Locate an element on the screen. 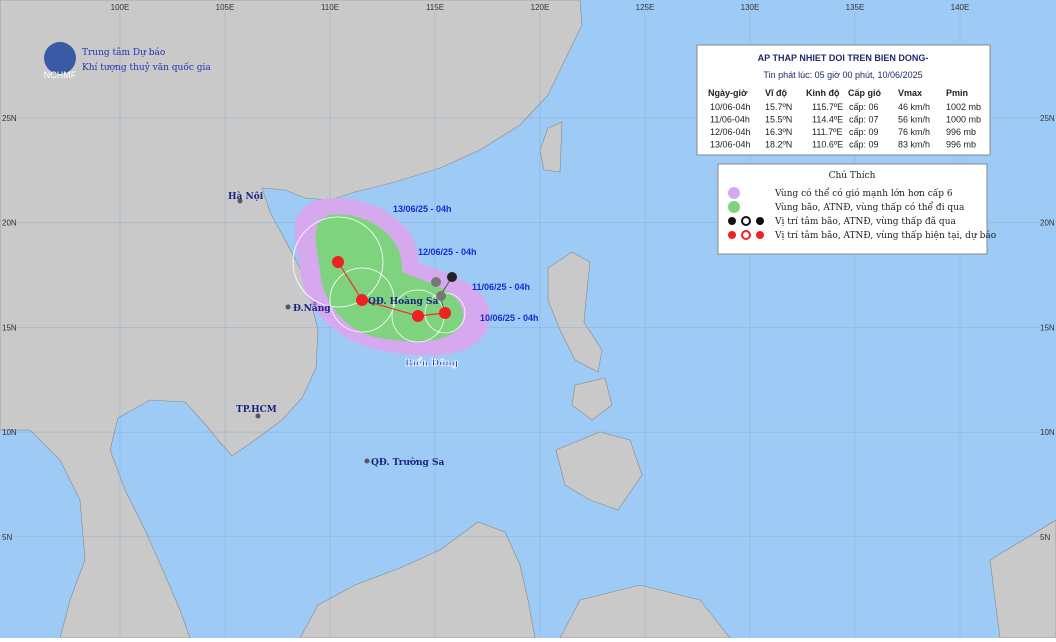  table-cell: 115.7ºE is located at coordinates (827, 107).